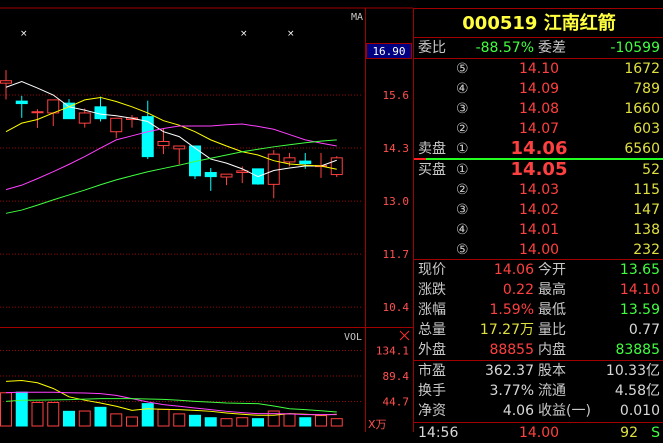 Image resolution: width=663 pixels, height=443 pixels. Describe the element at coordinates (432, 411) in the screenshot. I see `stat-label: 净资` at that location.